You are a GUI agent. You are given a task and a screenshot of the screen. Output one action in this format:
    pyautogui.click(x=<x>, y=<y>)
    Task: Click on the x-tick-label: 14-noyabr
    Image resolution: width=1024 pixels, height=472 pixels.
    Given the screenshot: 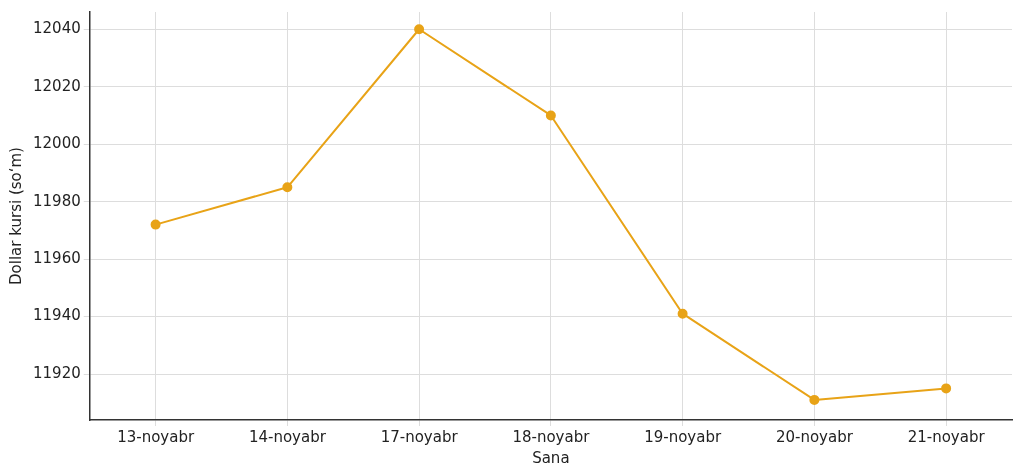 What is the action you would take?
    pyautogui.click(x=287, y=436)
    